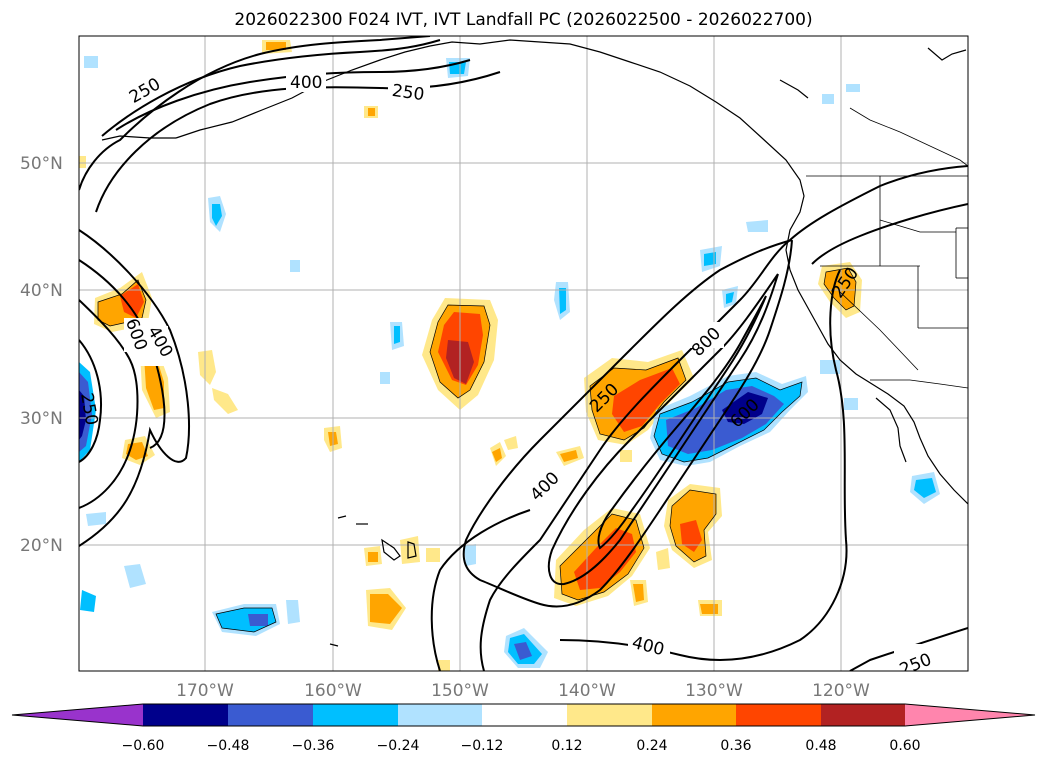 The width and height of the screenshot is (1047, 765). I want to click on colorbar-tick-9: 0.48, so click(820, 746).